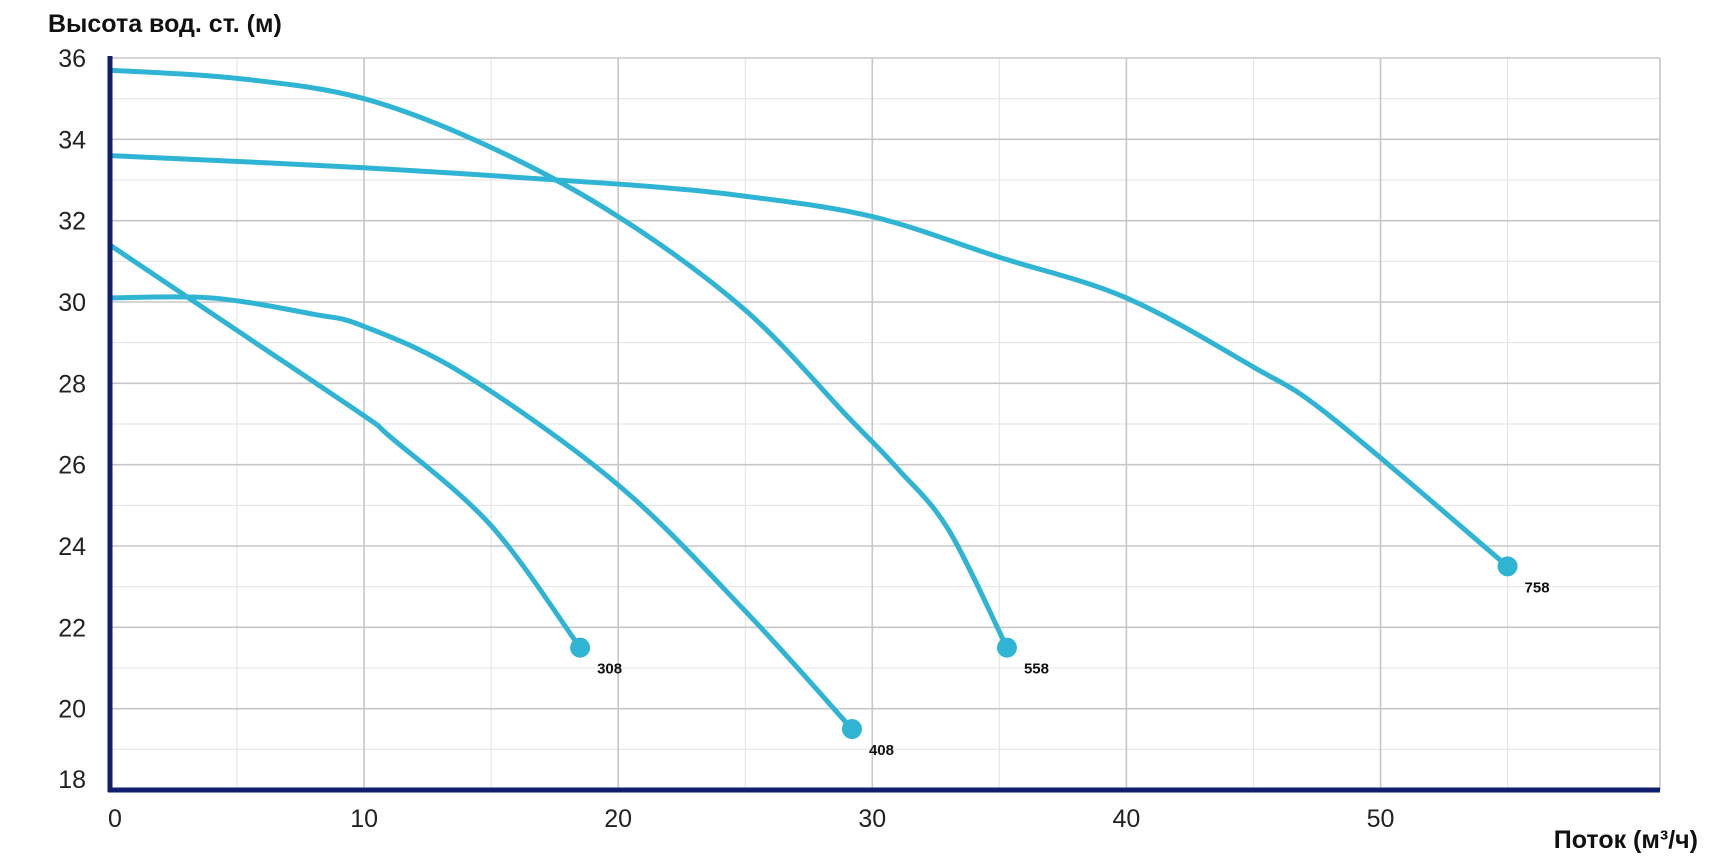 This screenshot has height=860, width=1710. What do you see at coordinates (881, 750) in the screenshot?
I see `curve-label-408: 408` at bounding box center [881, 750].